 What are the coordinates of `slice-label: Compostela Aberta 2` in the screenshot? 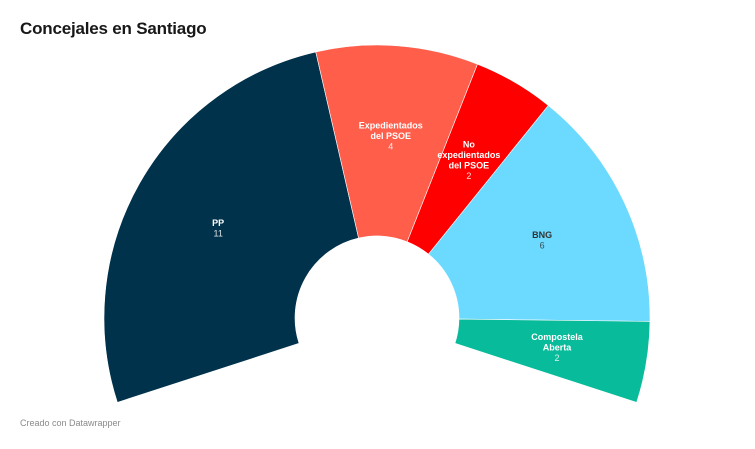 It's located at (557, 347).